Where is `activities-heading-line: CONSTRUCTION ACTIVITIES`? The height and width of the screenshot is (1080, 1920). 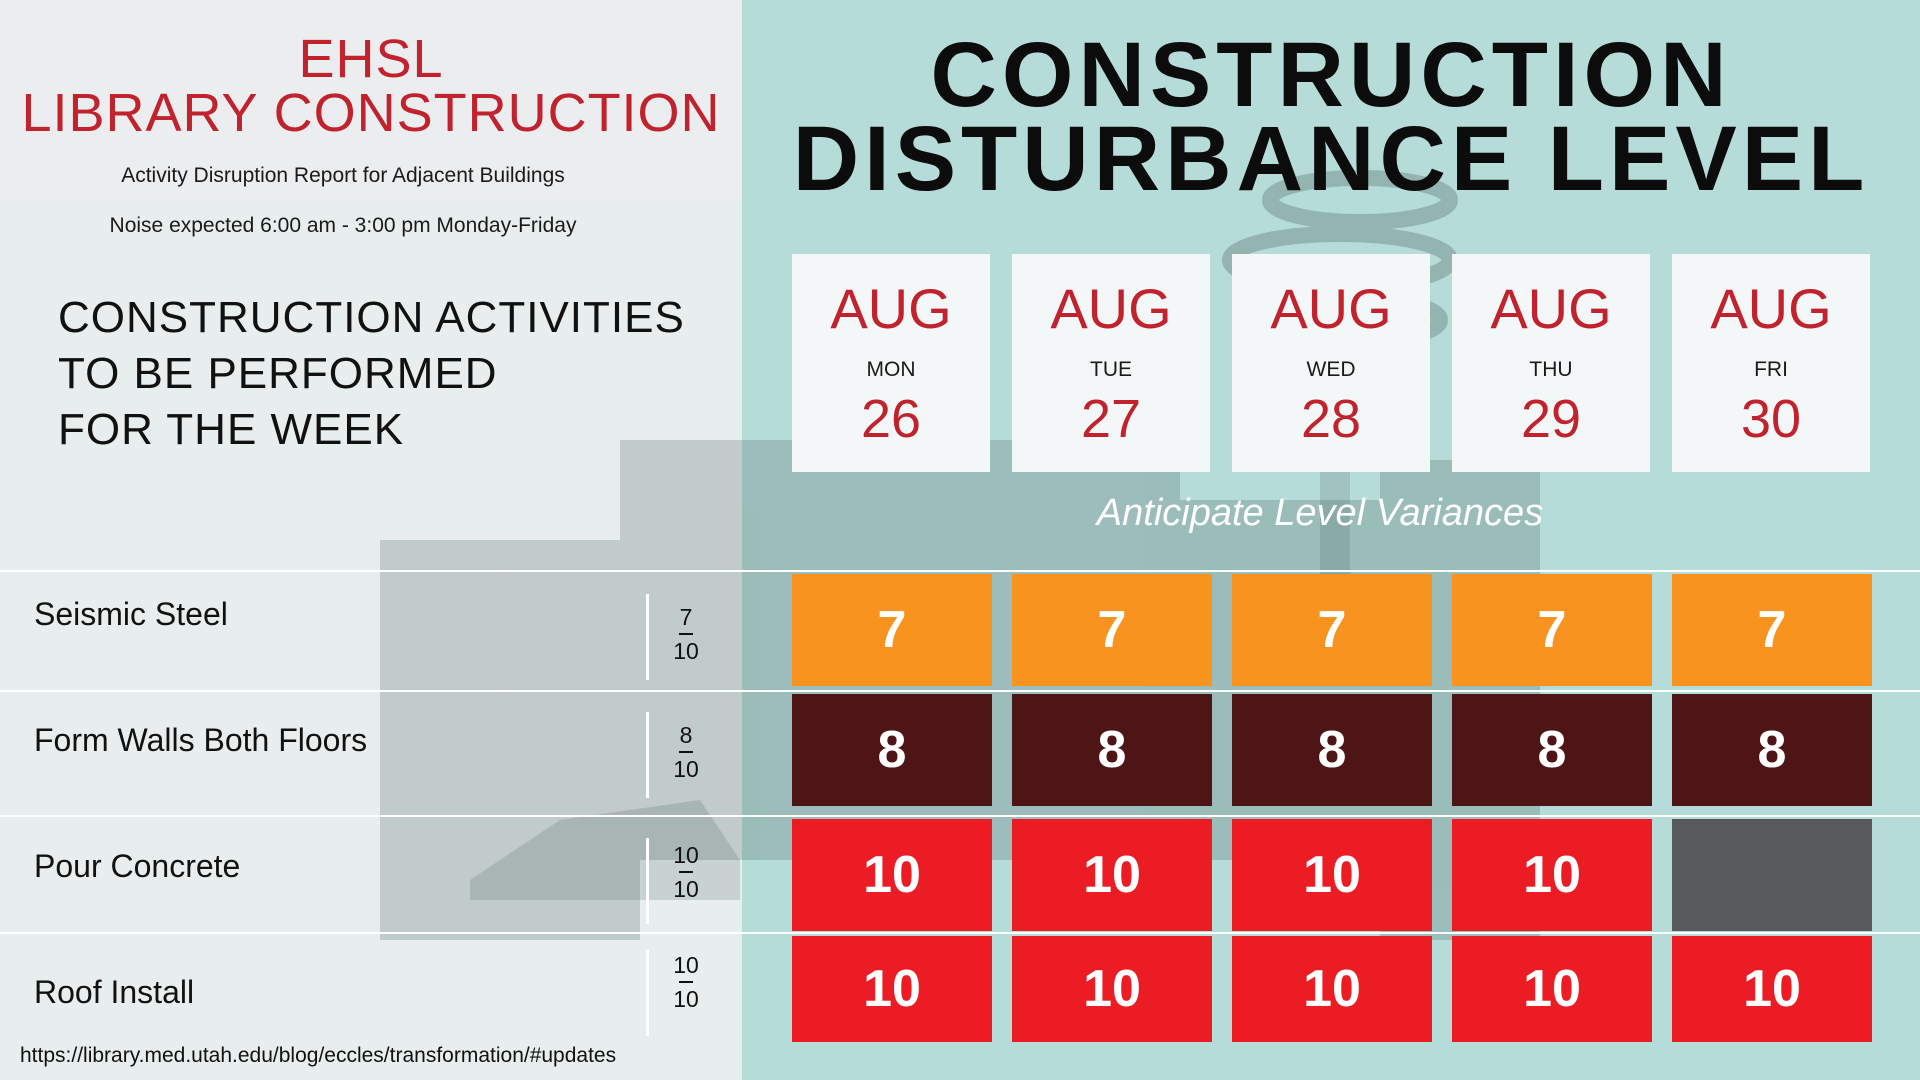
activities-heading-line: CONSTRUCTION ACTIVITIES is located at coordinates (371, 317).